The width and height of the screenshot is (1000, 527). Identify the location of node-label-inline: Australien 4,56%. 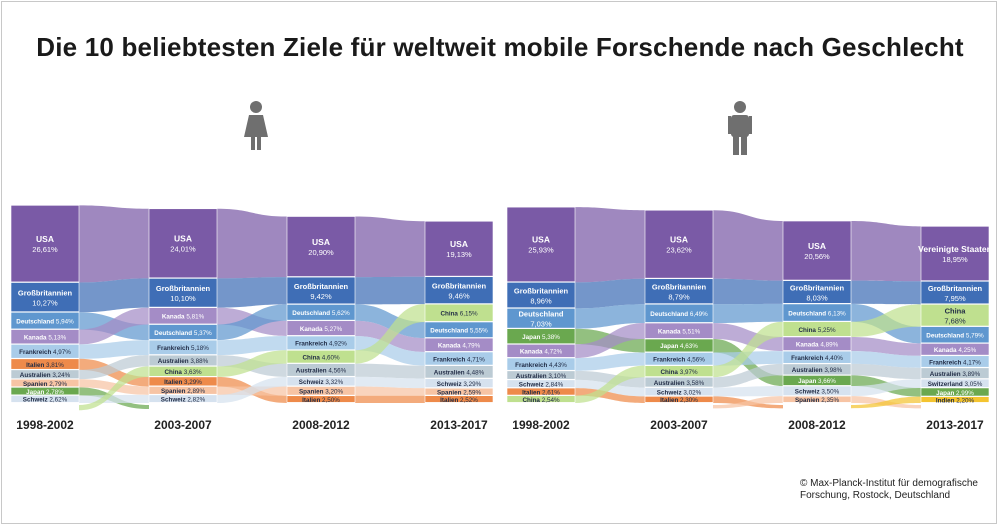
(321, 371).